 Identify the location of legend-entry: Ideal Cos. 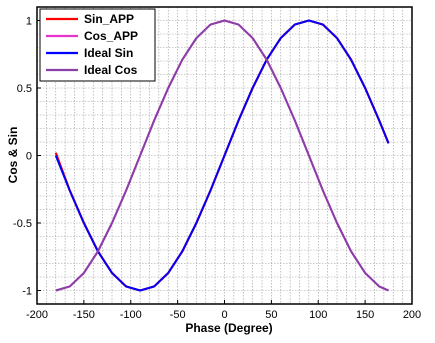
(111, 70).